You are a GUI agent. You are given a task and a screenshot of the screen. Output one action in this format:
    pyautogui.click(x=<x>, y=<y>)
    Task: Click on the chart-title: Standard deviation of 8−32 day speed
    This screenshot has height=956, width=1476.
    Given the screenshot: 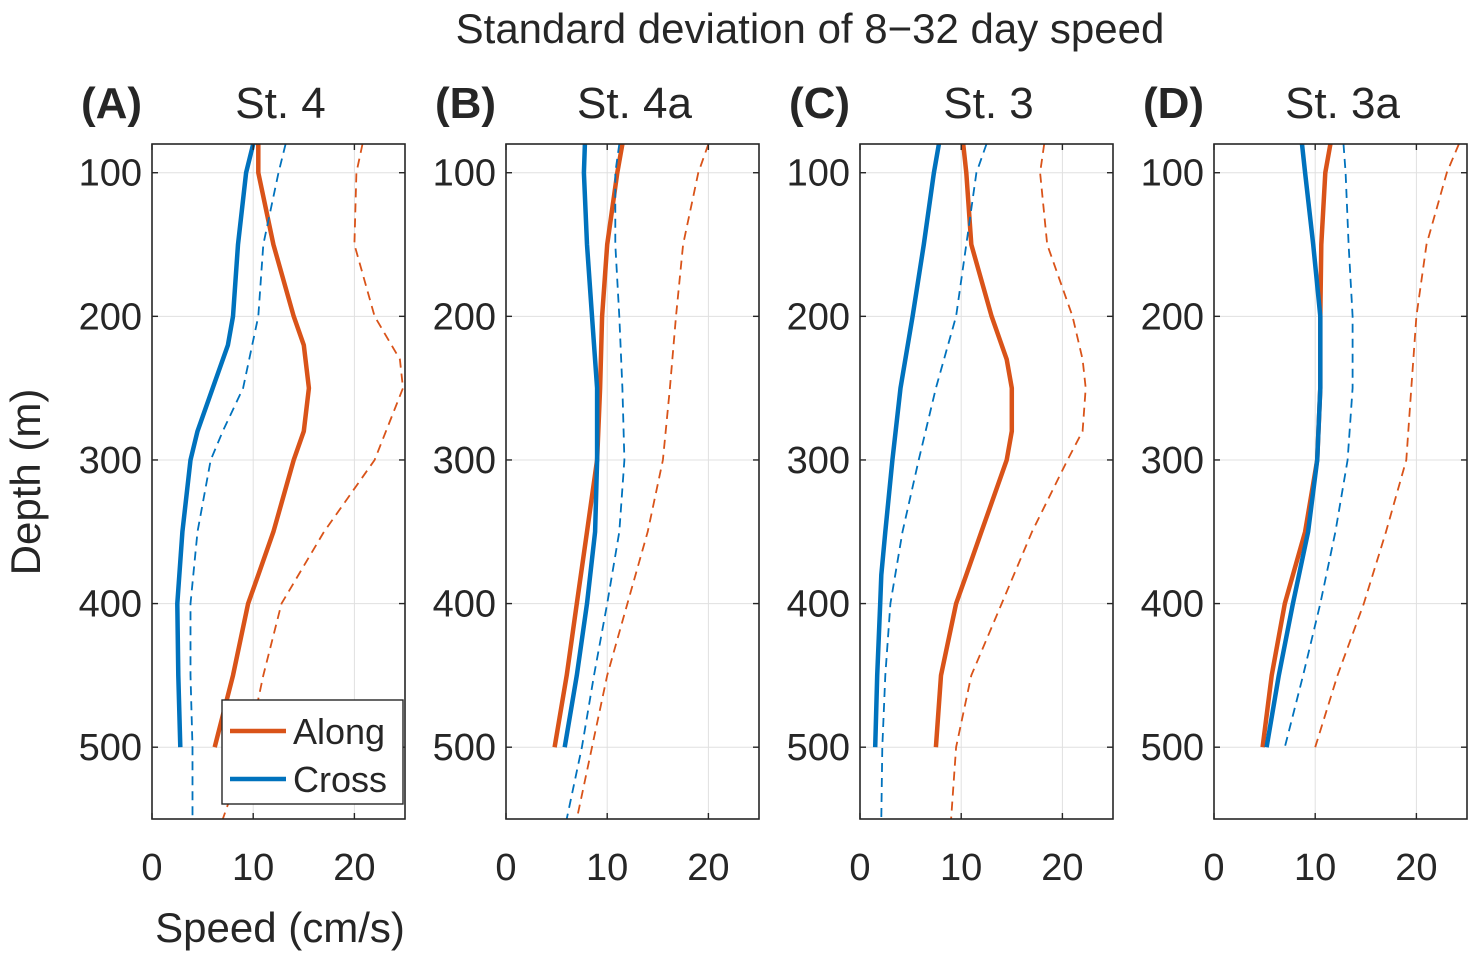 What is the action you would take?
    pyautogui.click(x=810, y=28)
    